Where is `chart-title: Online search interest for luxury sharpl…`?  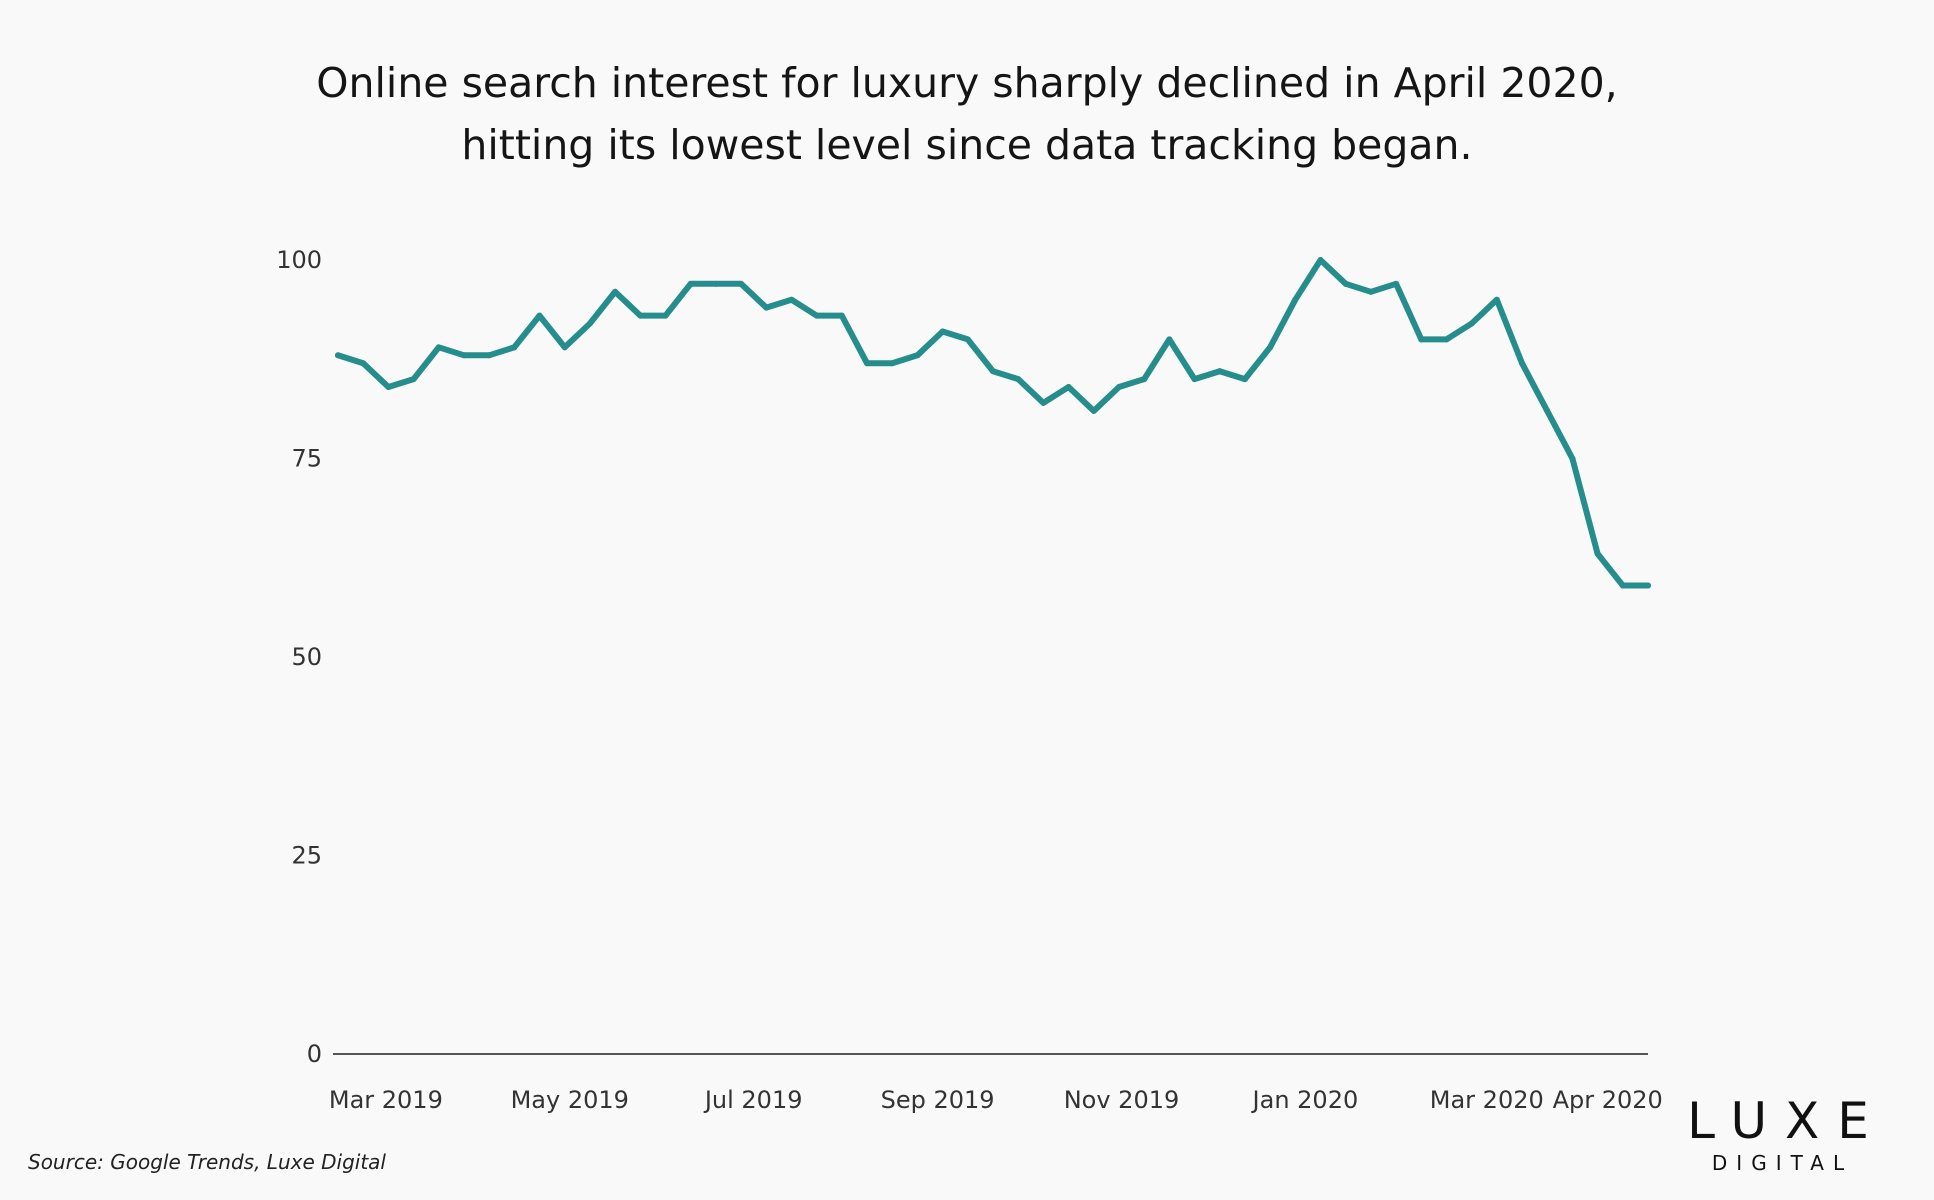 chart-title: Online search interest for luxury sharpl… is located at coordinates (967, 114).